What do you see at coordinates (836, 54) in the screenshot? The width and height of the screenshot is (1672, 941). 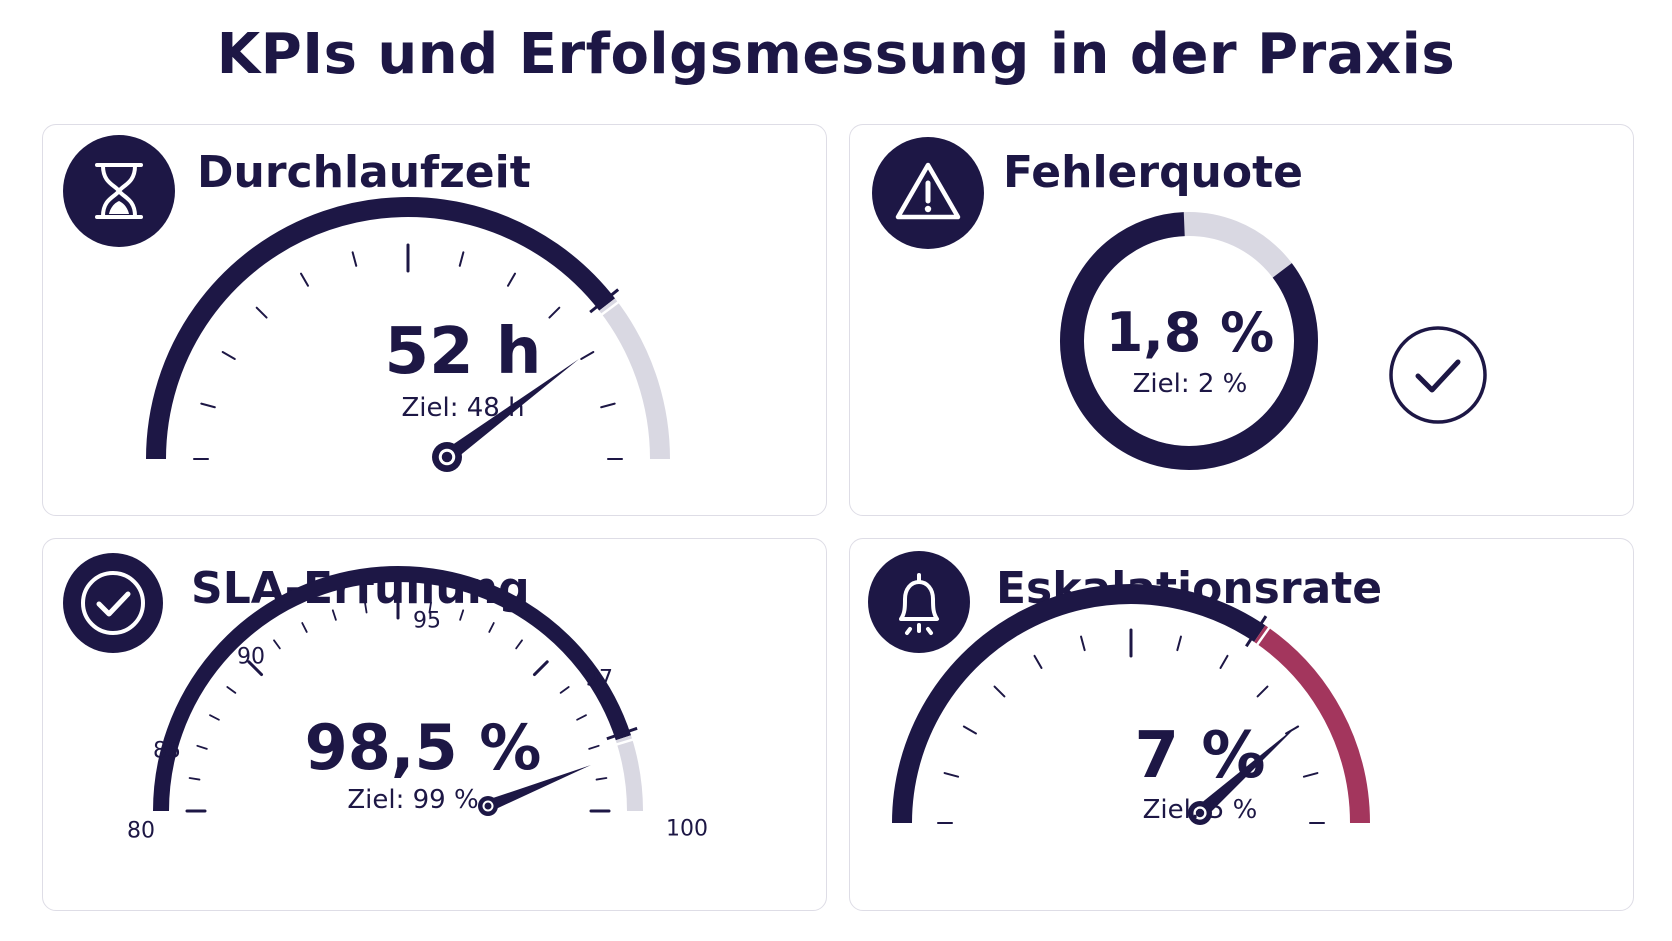 I see `page-title: KPIs und Erfolgsmessung in der Praxis` at bounding box center [836, 54].